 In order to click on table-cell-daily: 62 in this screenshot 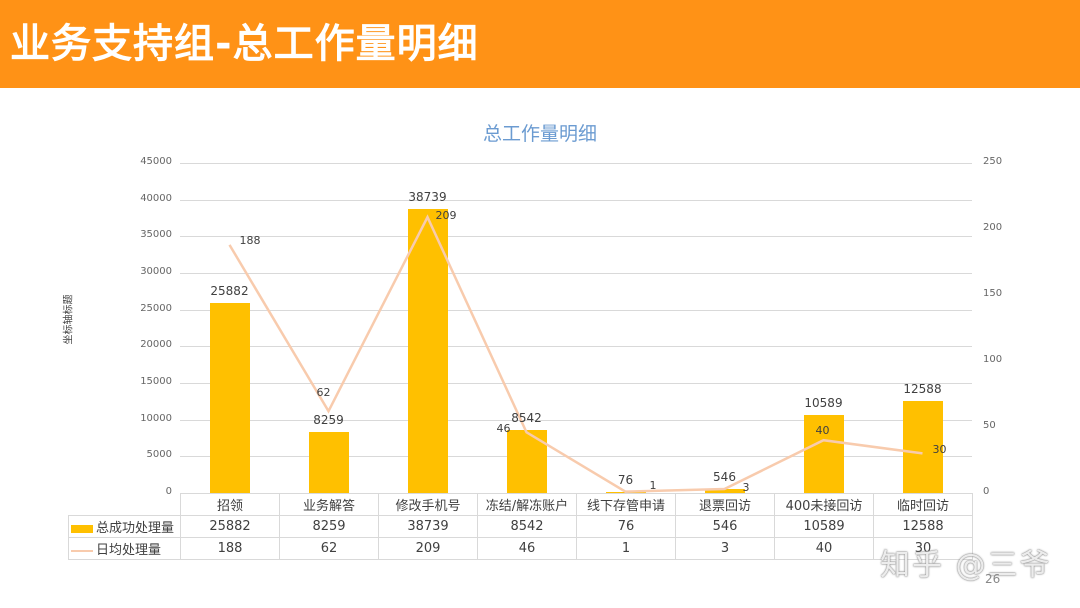, I will do `click(329, 548)`.